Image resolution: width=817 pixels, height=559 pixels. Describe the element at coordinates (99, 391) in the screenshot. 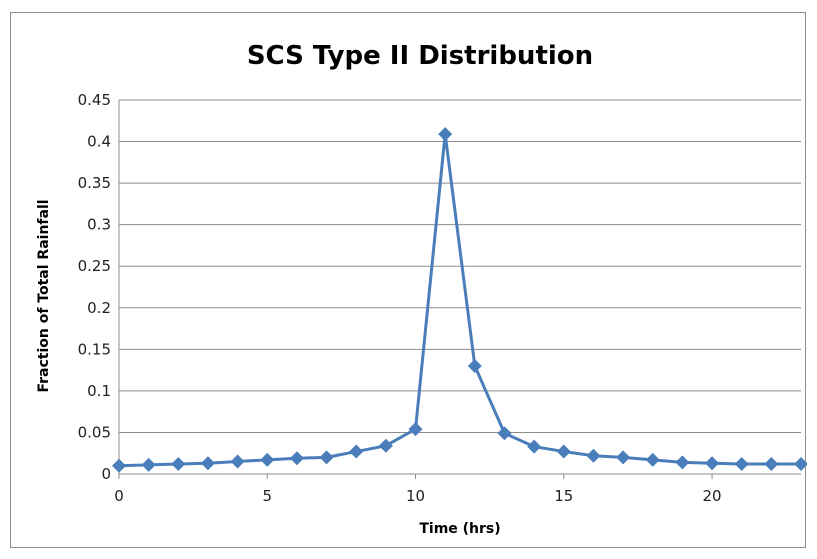

I see `y-tick-label: 0.1` at that location.